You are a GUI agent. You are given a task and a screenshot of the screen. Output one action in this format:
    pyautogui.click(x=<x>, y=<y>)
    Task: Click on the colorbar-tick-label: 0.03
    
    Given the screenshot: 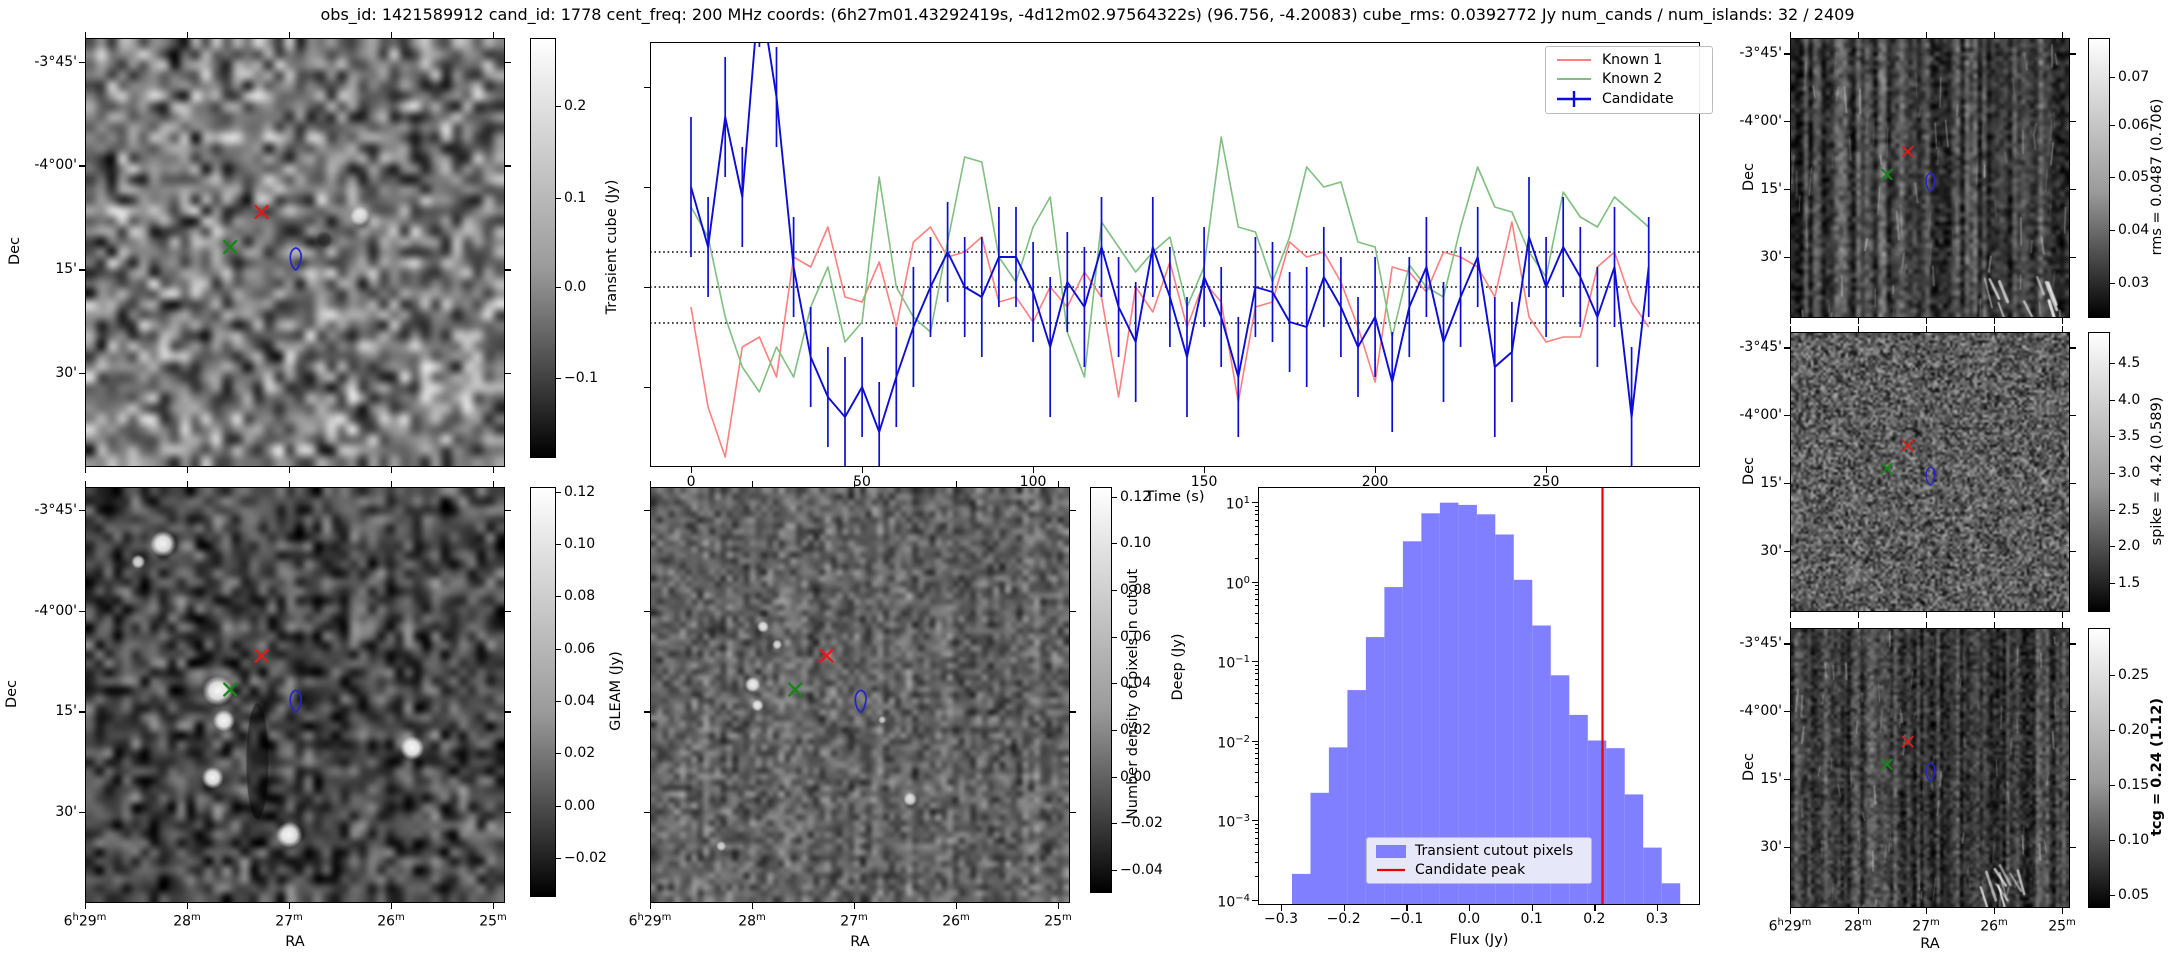 What is the action you would take?
    pyautogui.click(x=2134, y=283)
    